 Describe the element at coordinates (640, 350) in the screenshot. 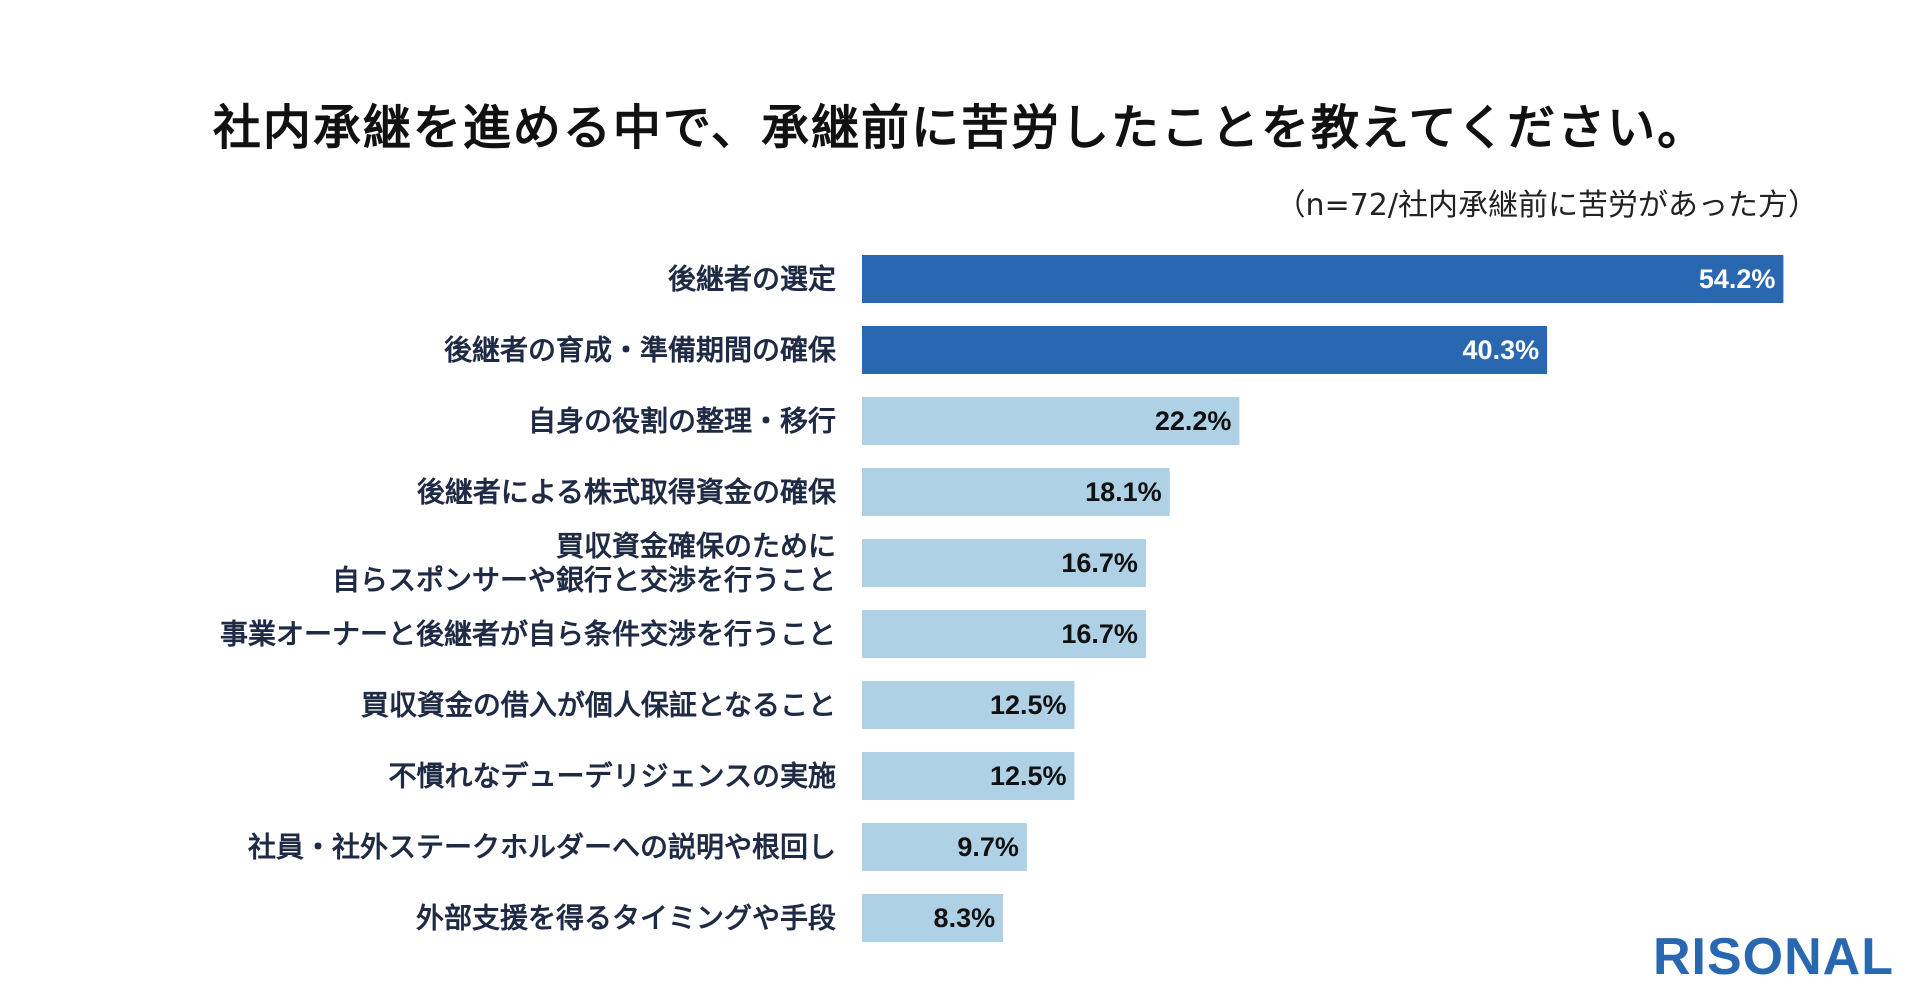

I see `category-label: 後継者の育成・準備期間の確保` at that location.